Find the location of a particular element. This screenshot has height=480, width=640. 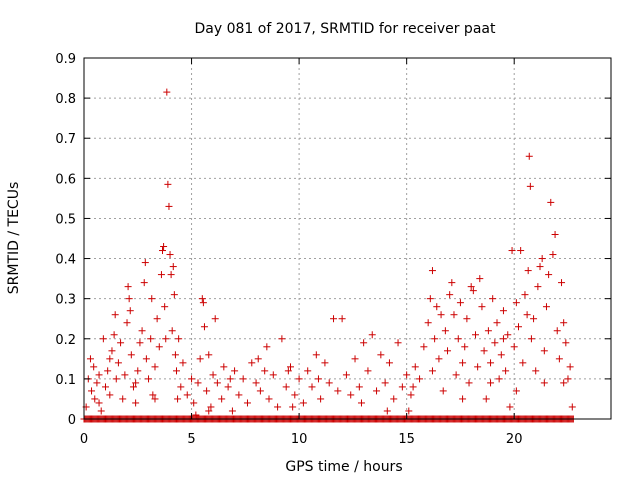

y-tick-label: 0.6 is located at coordinates (65, 179).